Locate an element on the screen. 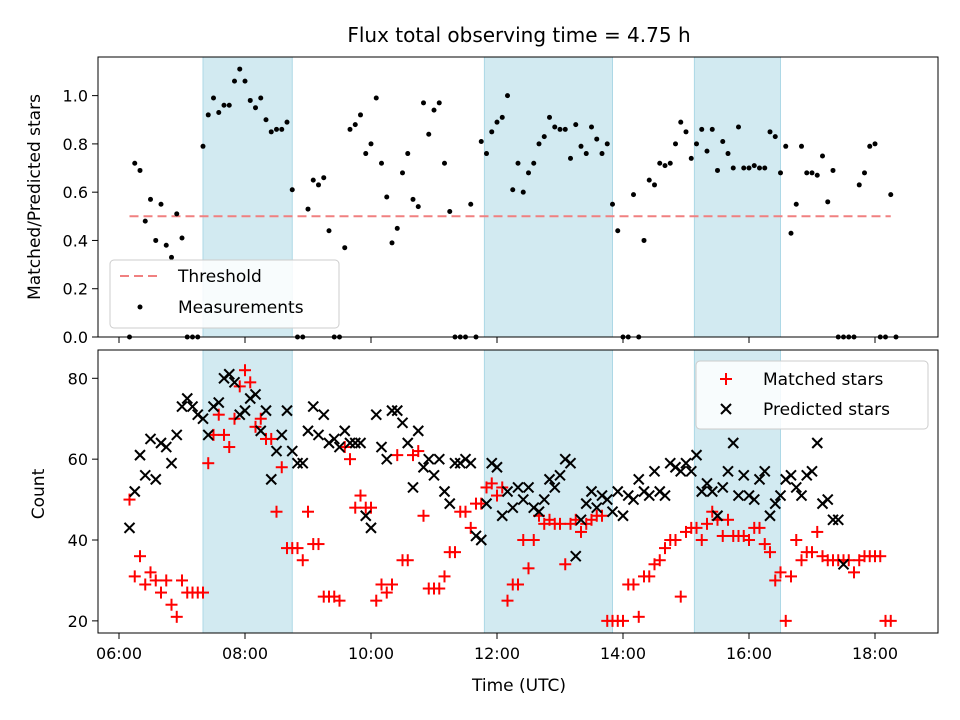  bottom-y-tick-label: 20 is located at coordinates (78, 621).